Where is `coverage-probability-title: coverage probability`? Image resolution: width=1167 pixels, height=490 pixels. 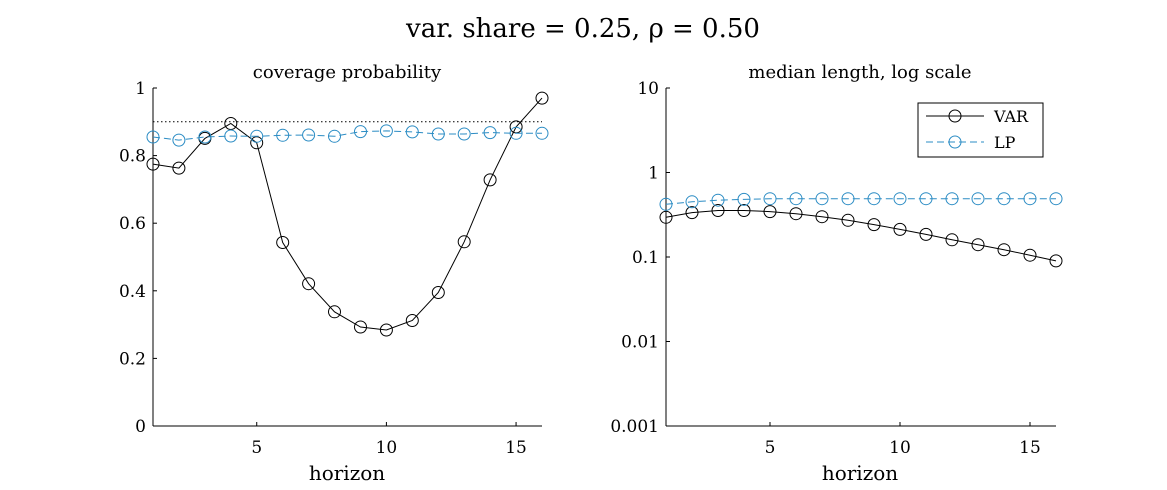
coverage-probability-title: coverage probability is located at coordinates (347, 72).